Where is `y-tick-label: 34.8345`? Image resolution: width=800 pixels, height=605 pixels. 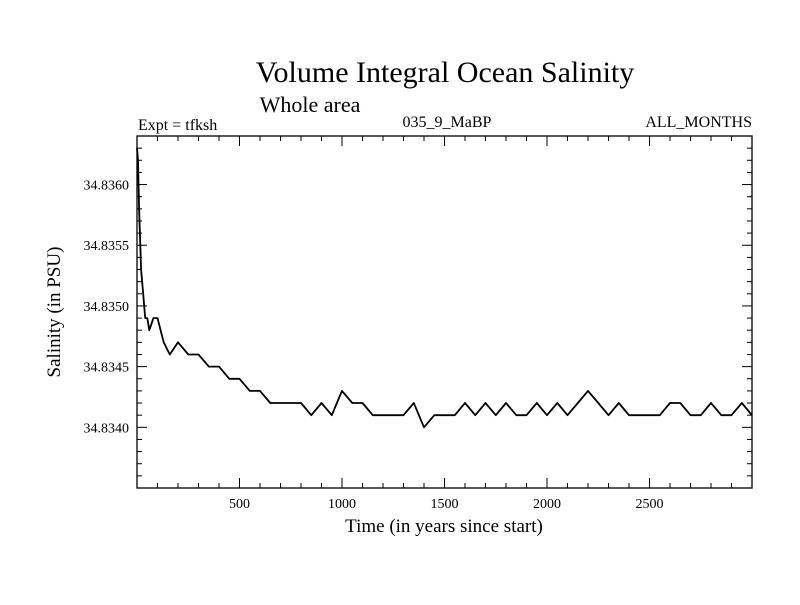 y-tick-label: 34.8345 is located at coordinates (107, 368).